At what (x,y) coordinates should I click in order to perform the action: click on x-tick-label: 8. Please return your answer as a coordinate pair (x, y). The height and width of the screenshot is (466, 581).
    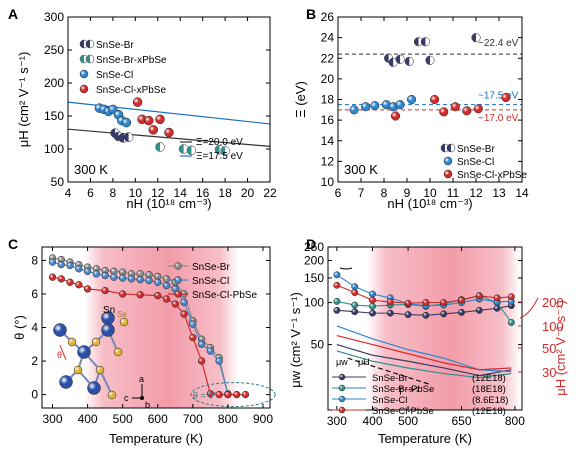
    Looking at the image, I should click on (384, 193).